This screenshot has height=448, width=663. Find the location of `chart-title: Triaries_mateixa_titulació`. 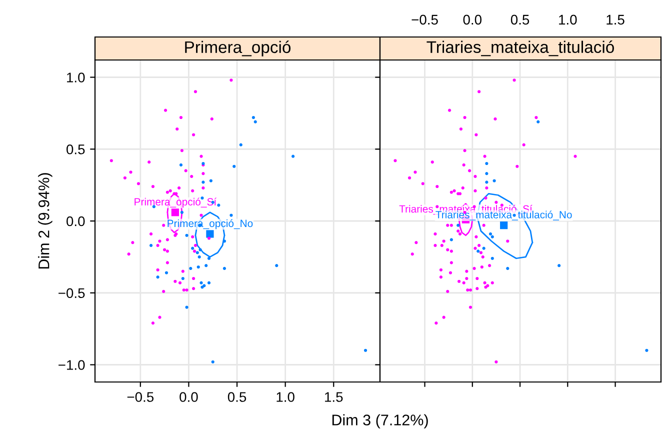

chart-title: Triaries_mateixa_titulació is located at coordinates (520, 48).